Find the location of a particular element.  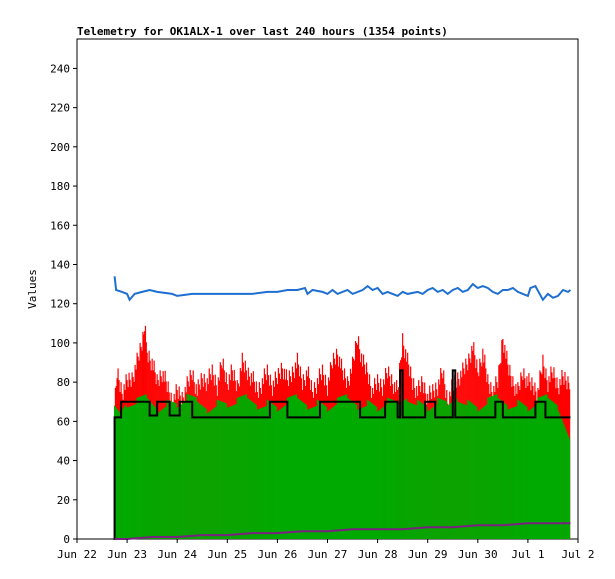

y-tick-label: 100 is located at coordinates (60, 343).